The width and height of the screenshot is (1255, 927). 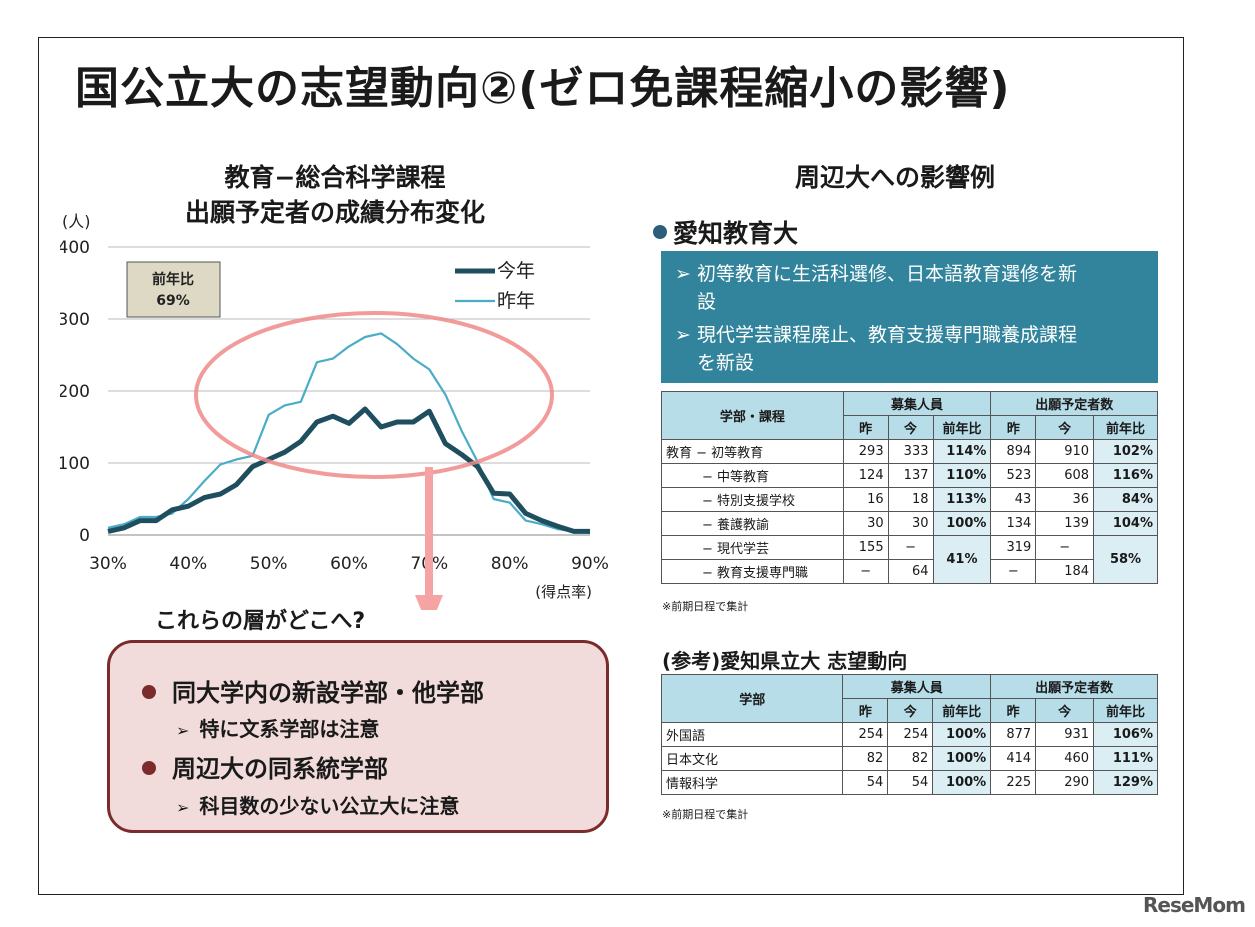 What do you see at coordinates (277, 727) in the screenshot?
I see `callout-item-1-sub: ➢ 特に文系学部は注意` at bounding box center [277, 727].